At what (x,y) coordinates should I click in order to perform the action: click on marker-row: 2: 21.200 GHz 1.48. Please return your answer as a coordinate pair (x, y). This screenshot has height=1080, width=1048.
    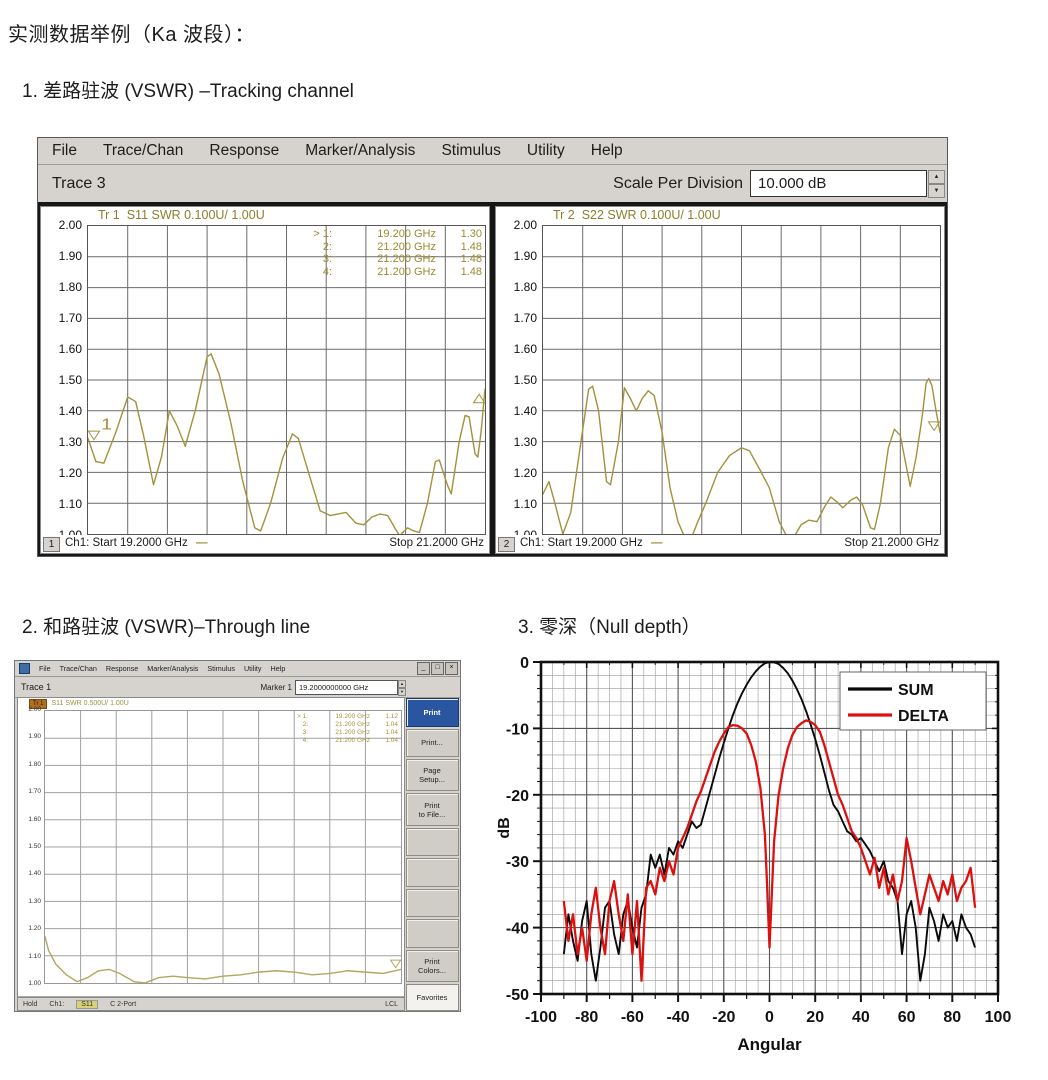
    Looking at the image, I should click on (402, 246).